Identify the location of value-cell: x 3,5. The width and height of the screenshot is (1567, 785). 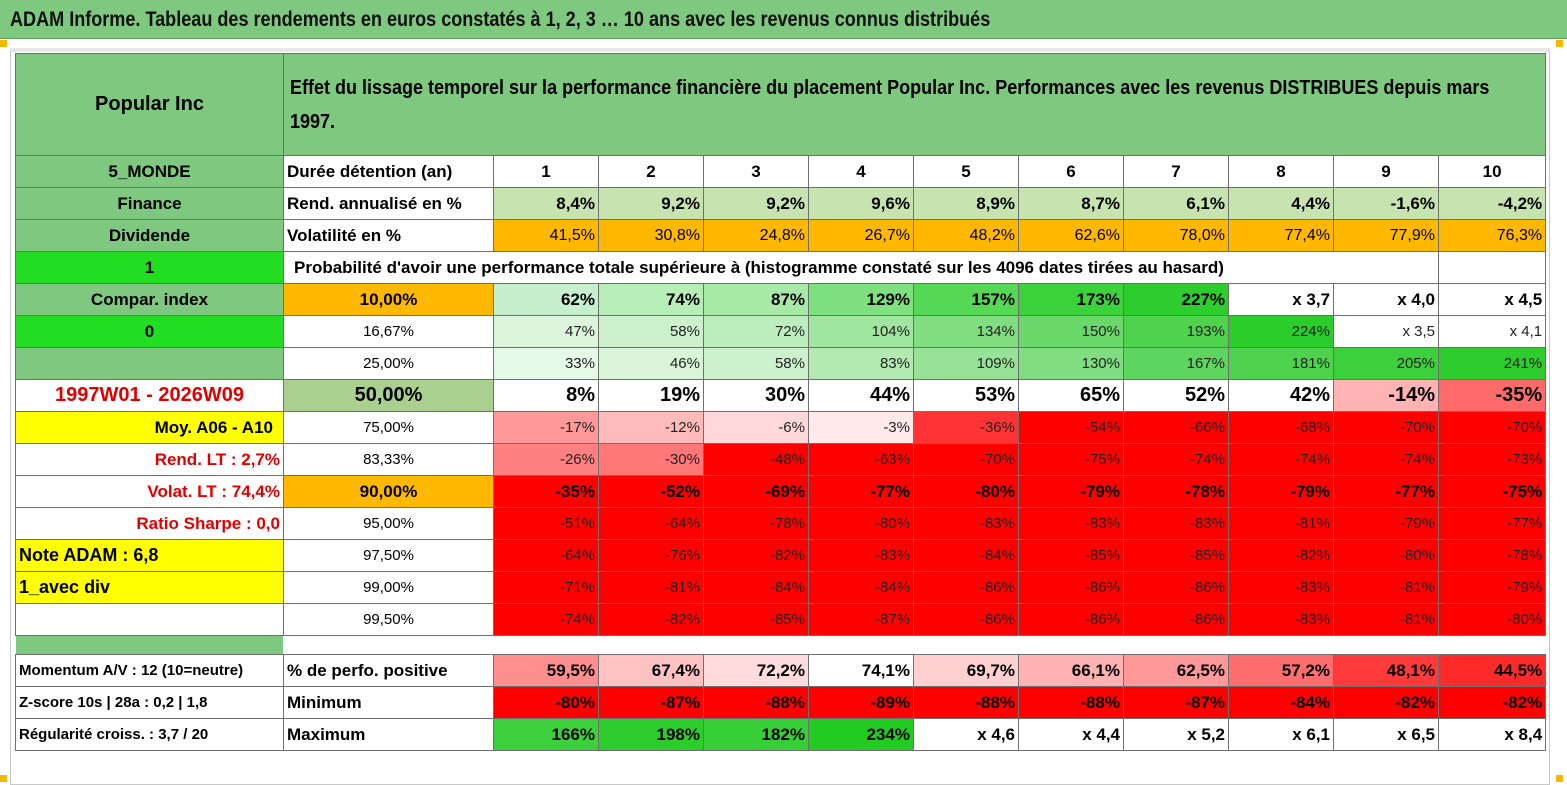
(1386, 331).